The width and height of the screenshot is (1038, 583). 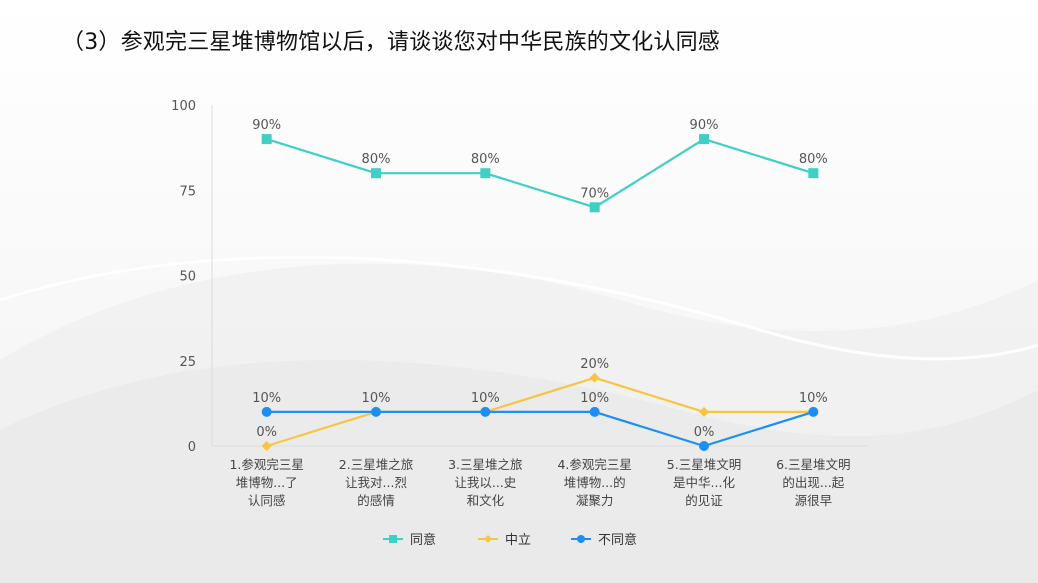 What do you see at coordinates (594, 464) in the screenshot?
I see `x-tick-label: 4.参观完三星` at bounding box center [594, 464].